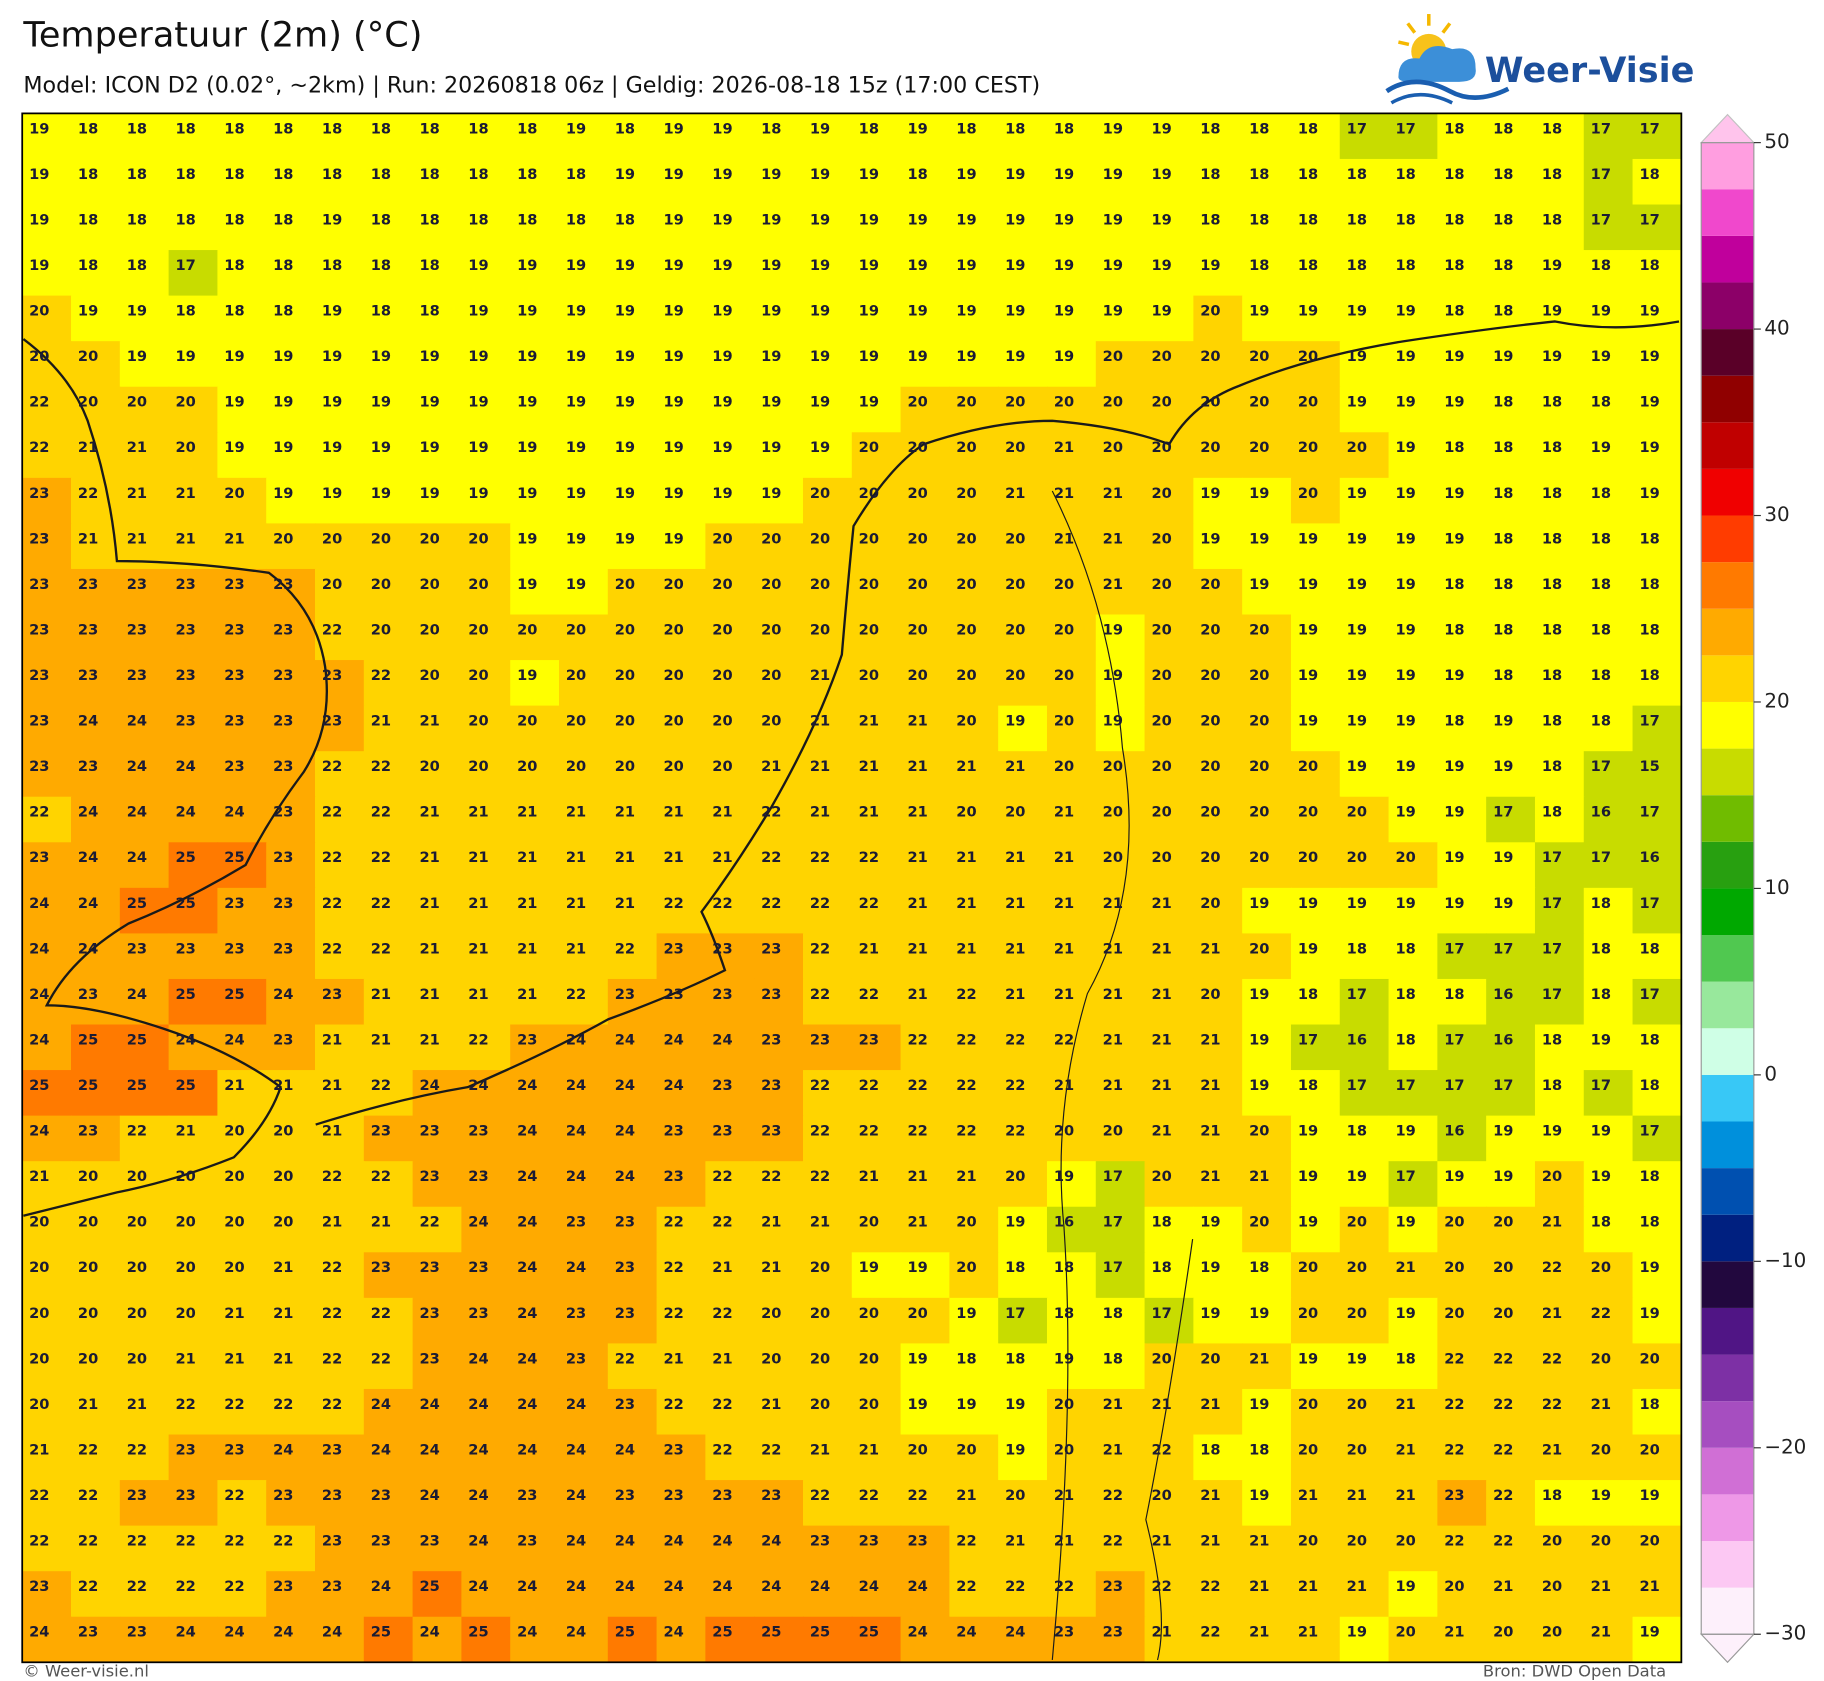 This screenshot has height=1681, width=1824. Describe the element at coordinates (1574, 1670) in the screenshot. I see `footer-source: Bron: DWD Open Data` at that location.